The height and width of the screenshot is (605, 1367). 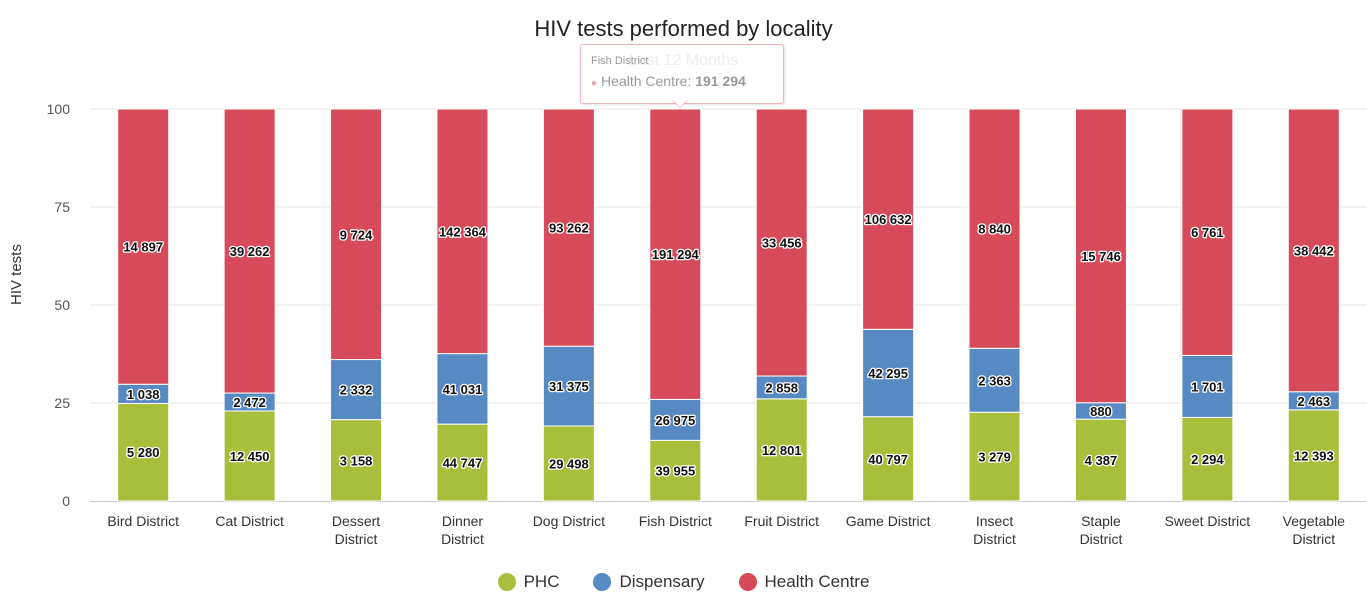 I want to click on data-label: 8 840, so click(x=994, y=229).